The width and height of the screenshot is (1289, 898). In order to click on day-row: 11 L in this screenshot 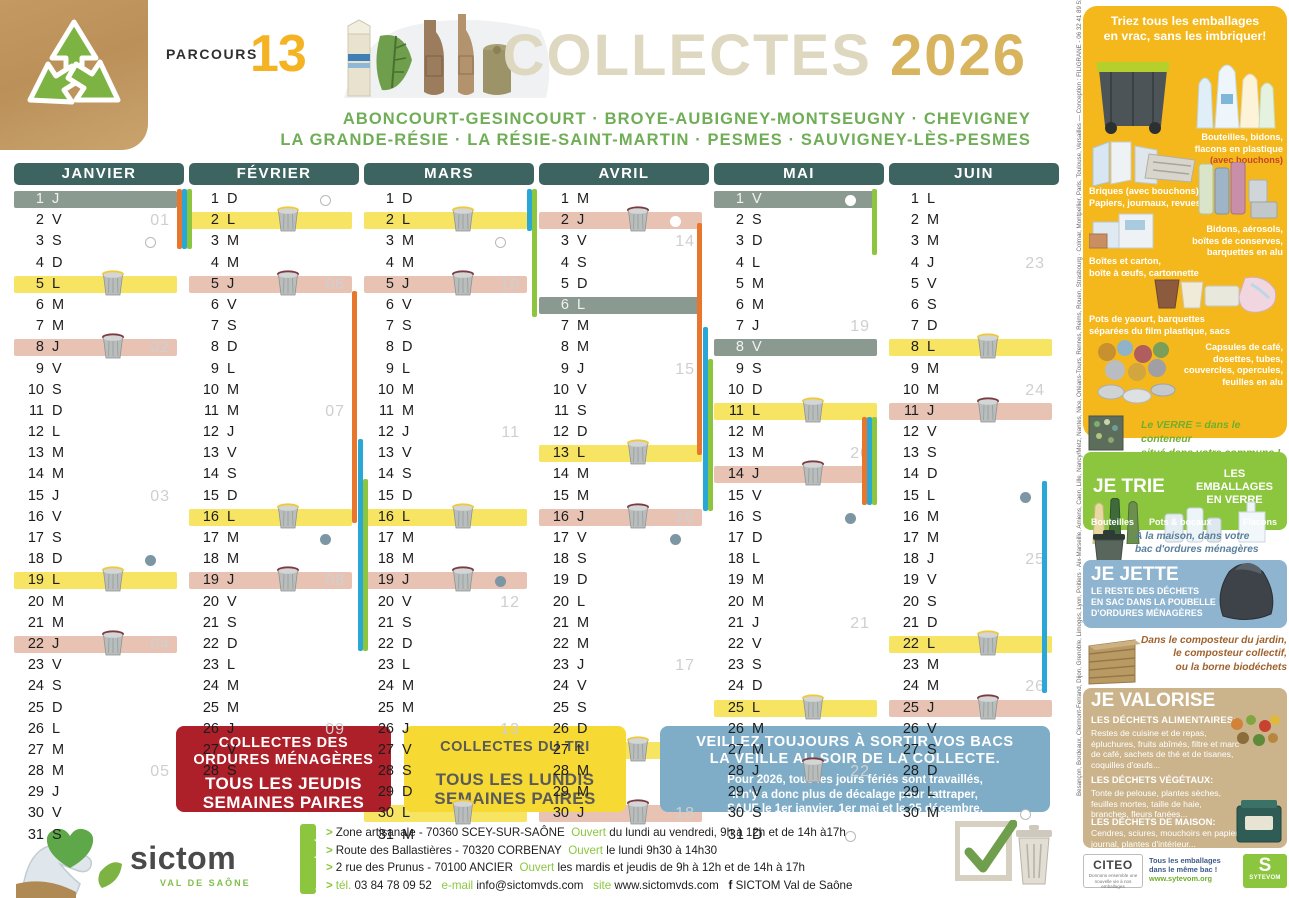, I will do `click(799, 410)`.